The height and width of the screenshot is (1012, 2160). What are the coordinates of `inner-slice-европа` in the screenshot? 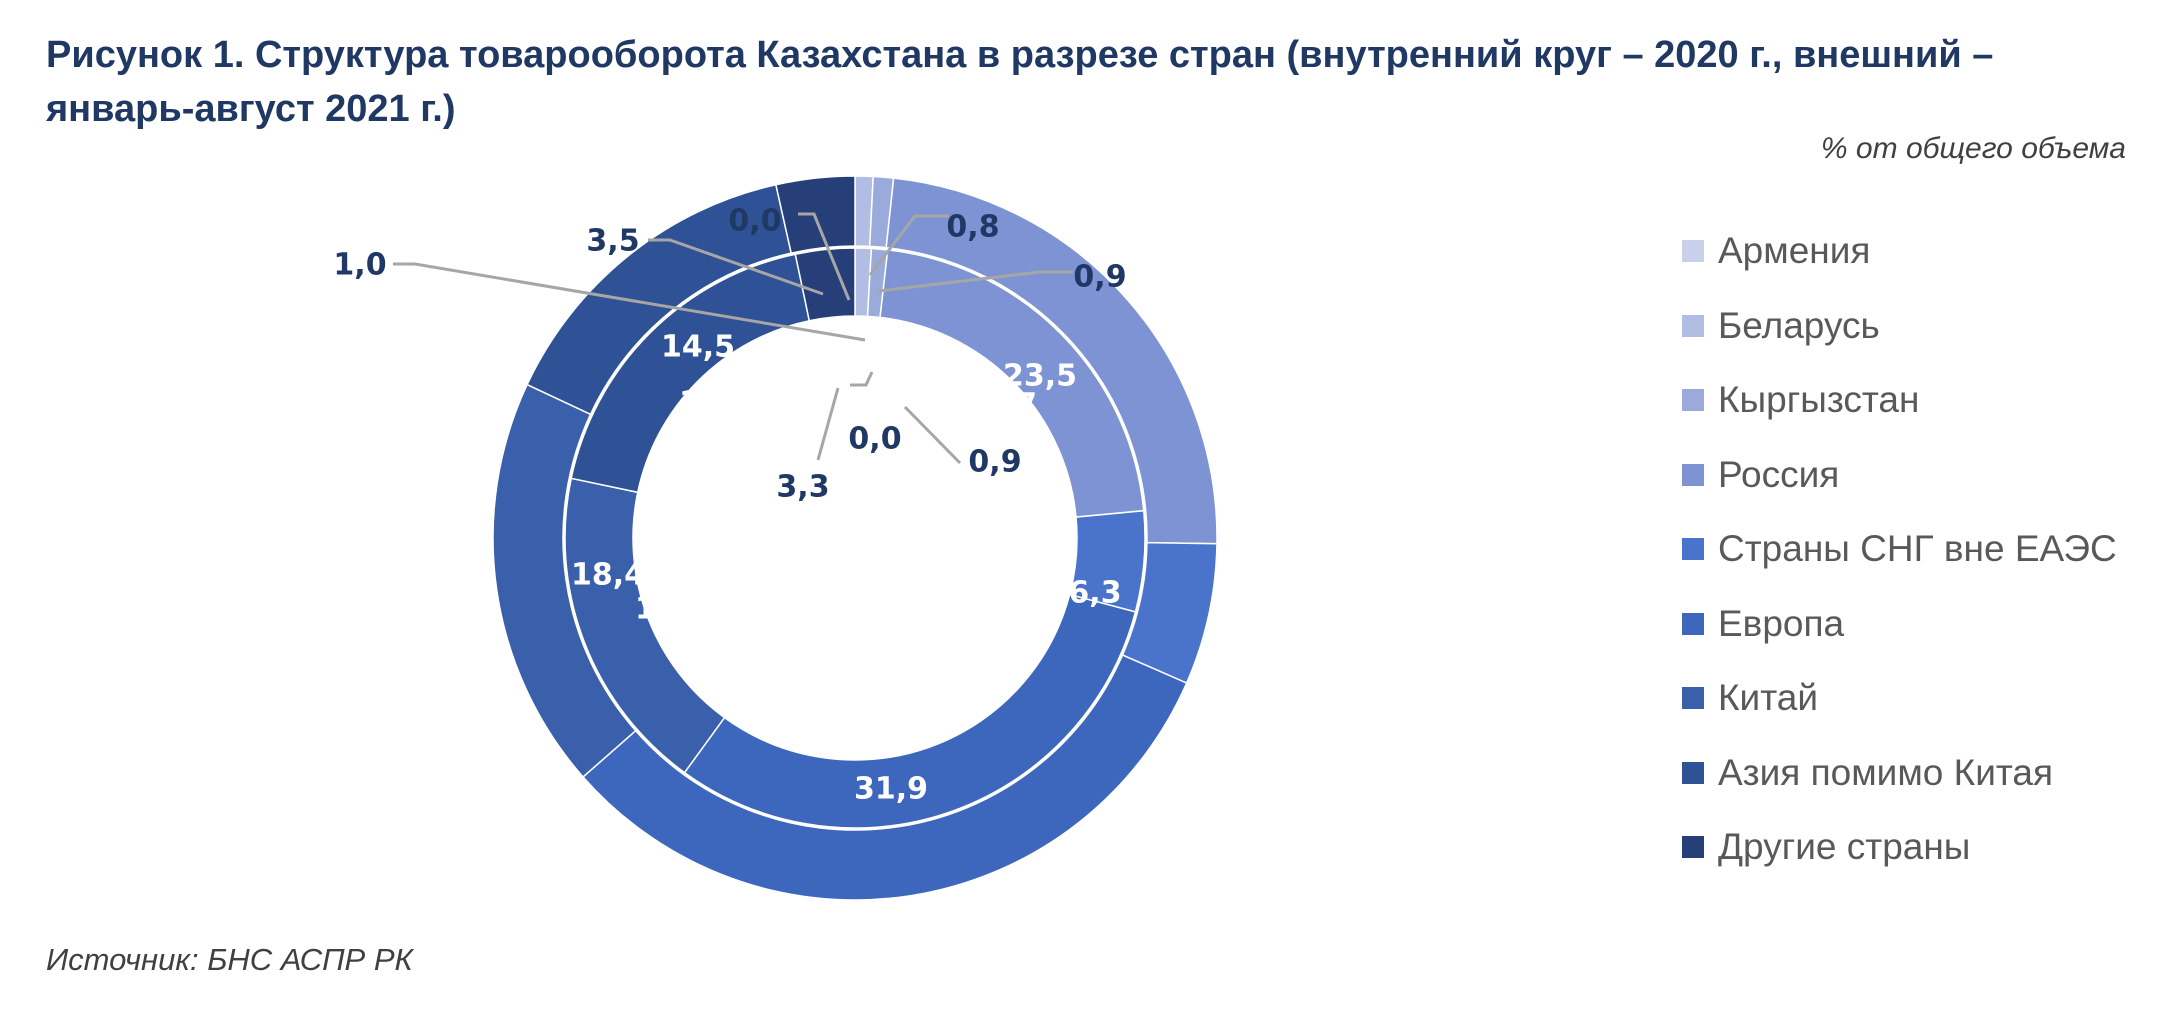 It's located at (910, 711).